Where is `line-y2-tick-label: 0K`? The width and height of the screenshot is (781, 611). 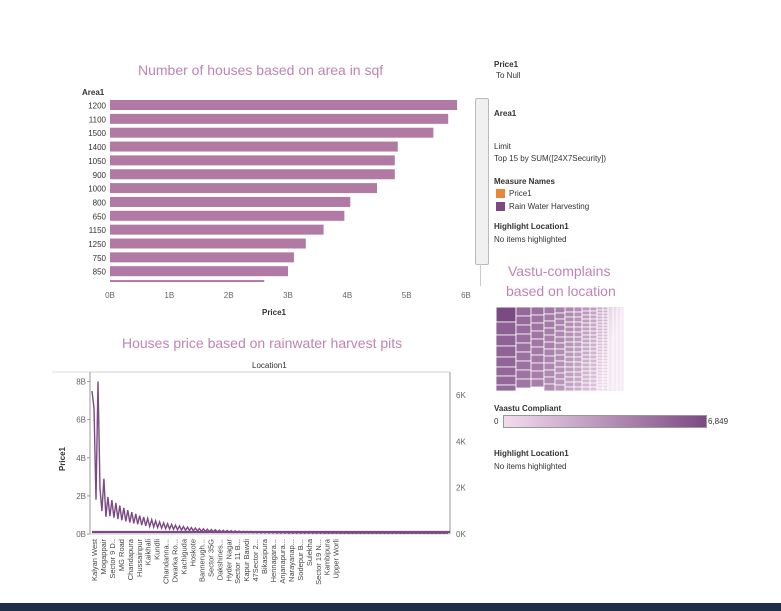 line-y2-tick-label: 0K is located at coordinates (461, 534).